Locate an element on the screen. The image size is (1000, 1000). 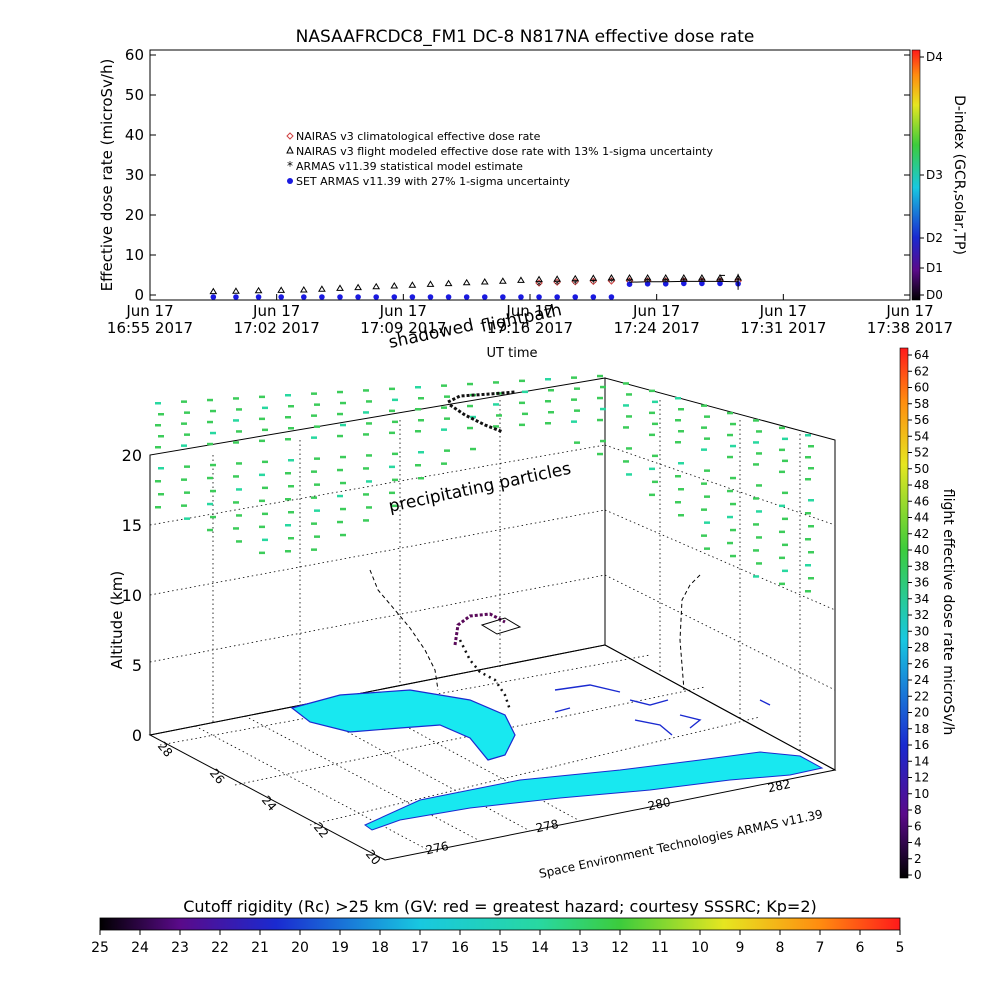
longitude-tick-label: 280 is located at coordinates (659, 804).